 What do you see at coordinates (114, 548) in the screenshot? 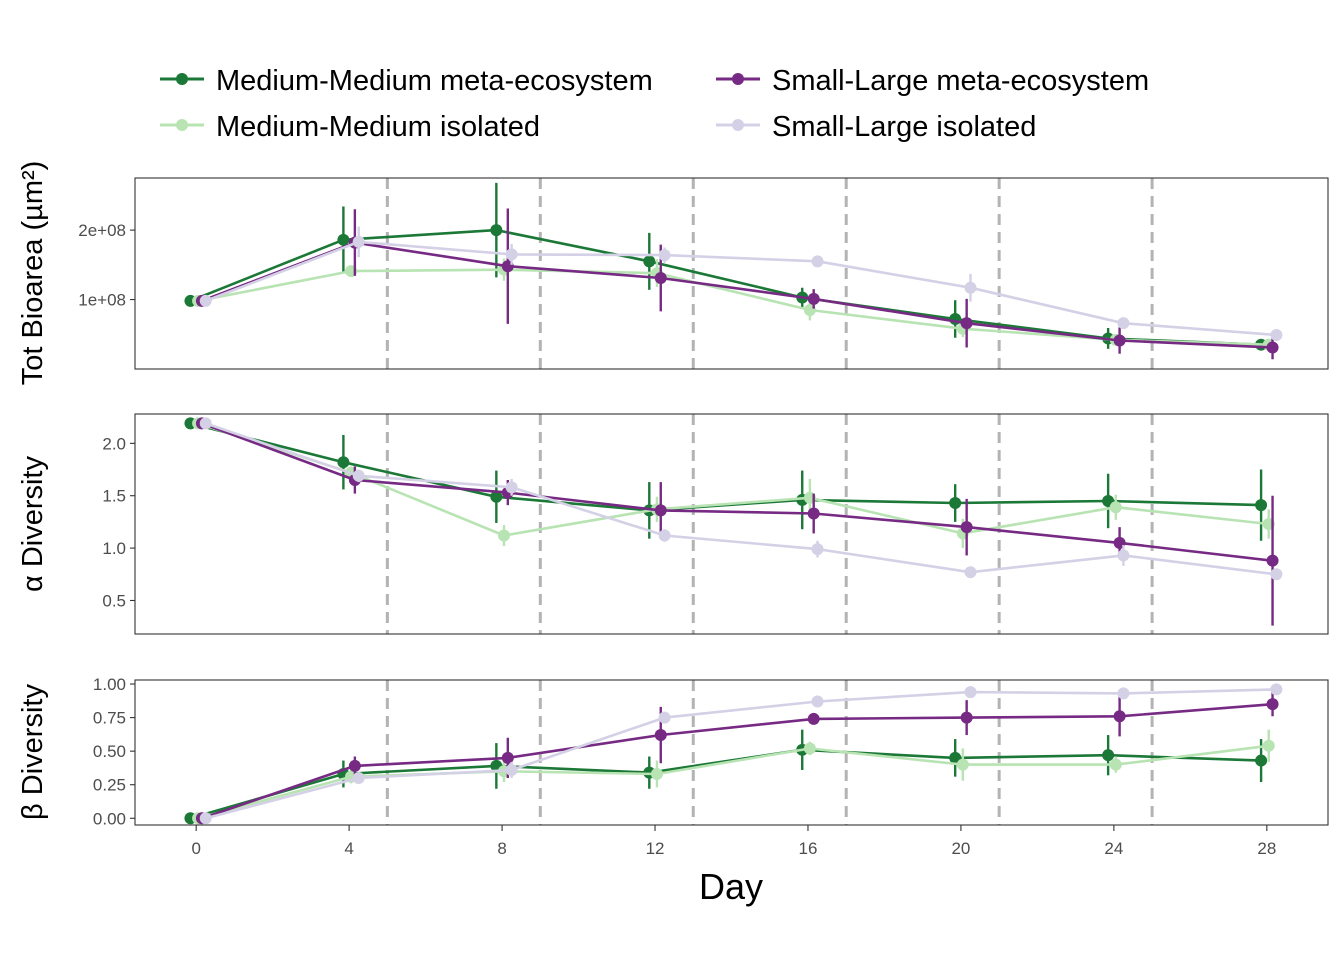
I see `y-tick-label: 1.0` at bounding box center [114, 548].